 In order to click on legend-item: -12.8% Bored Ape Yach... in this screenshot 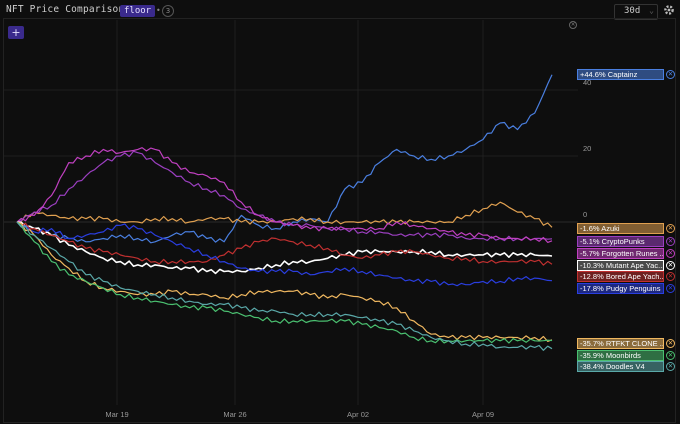, I will do `click(620, 276)`.